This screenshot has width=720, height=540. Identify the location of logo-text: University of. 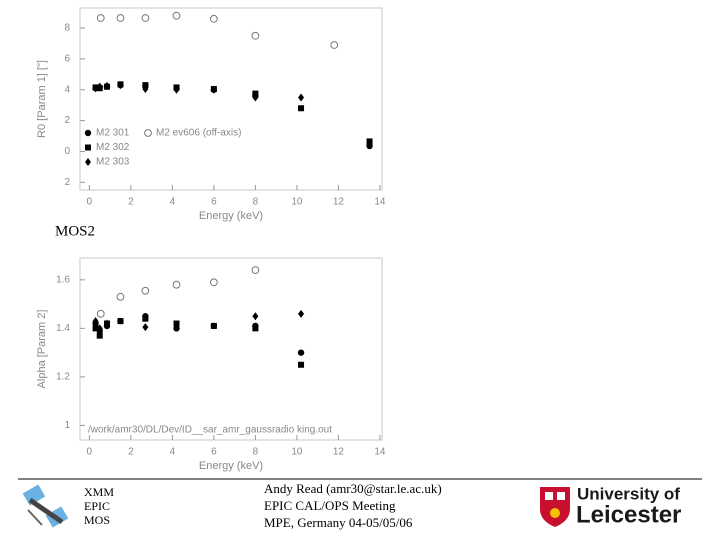
(628, 493).